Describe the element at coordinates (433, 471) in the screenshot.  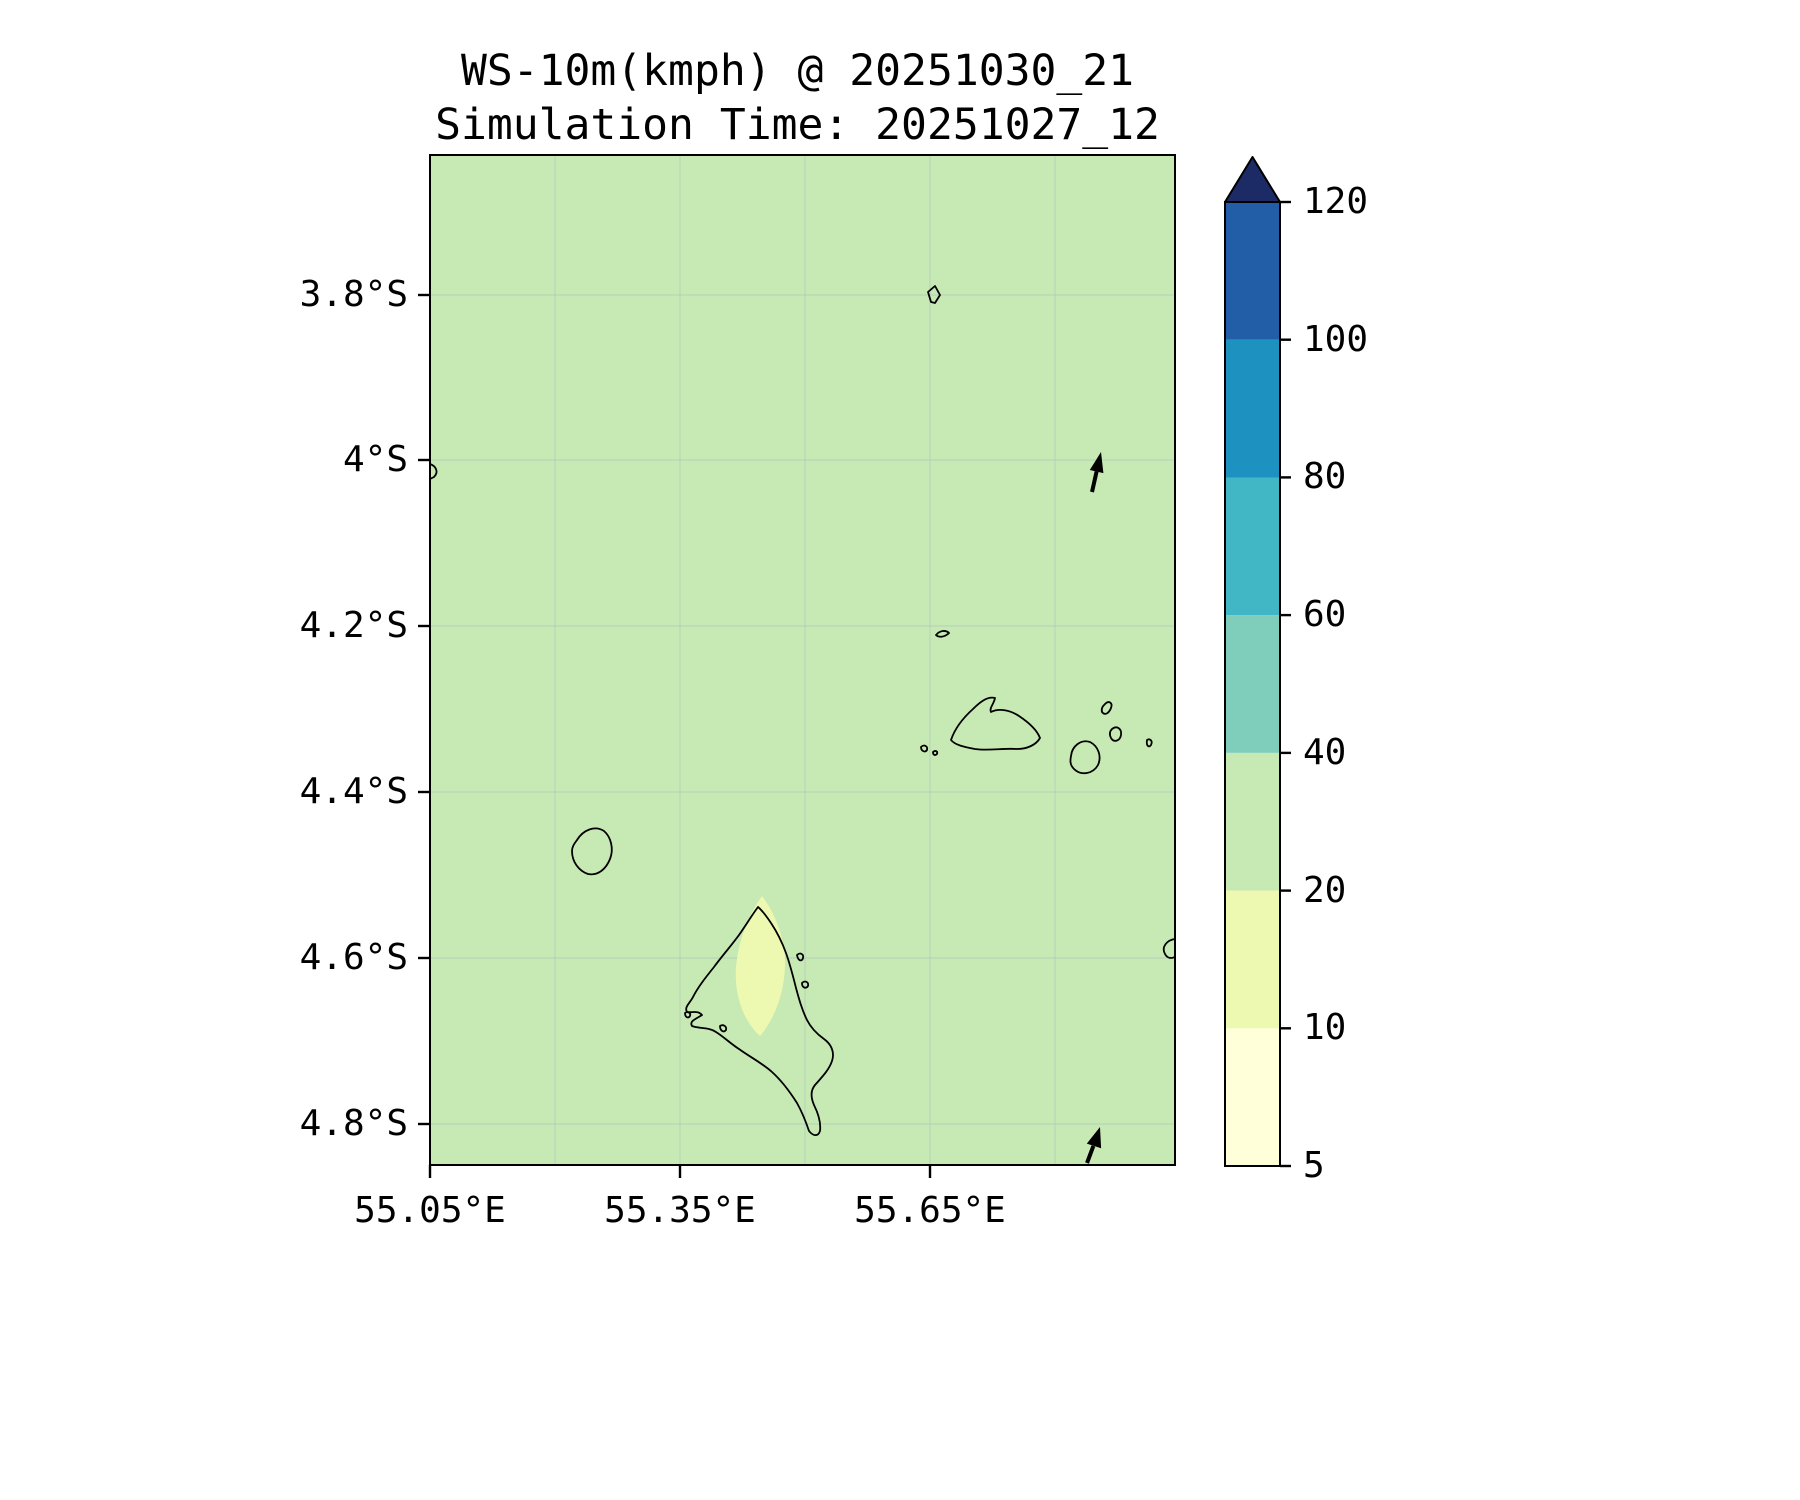
I see `coastline-west-edge-fragment` at that location.